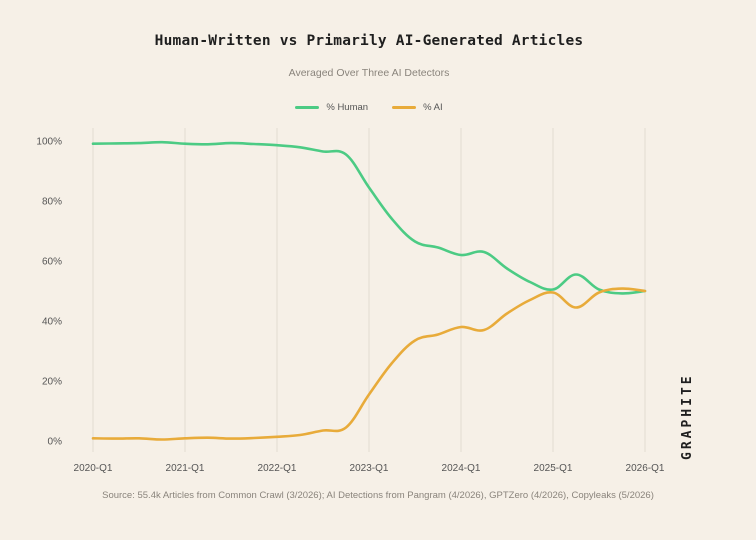  What do you see at coordinates (369, 73) in the screenshot?
I see `chart-subtitle: Averaged Over Three AI Detectors` at bounding box center [369, 73].